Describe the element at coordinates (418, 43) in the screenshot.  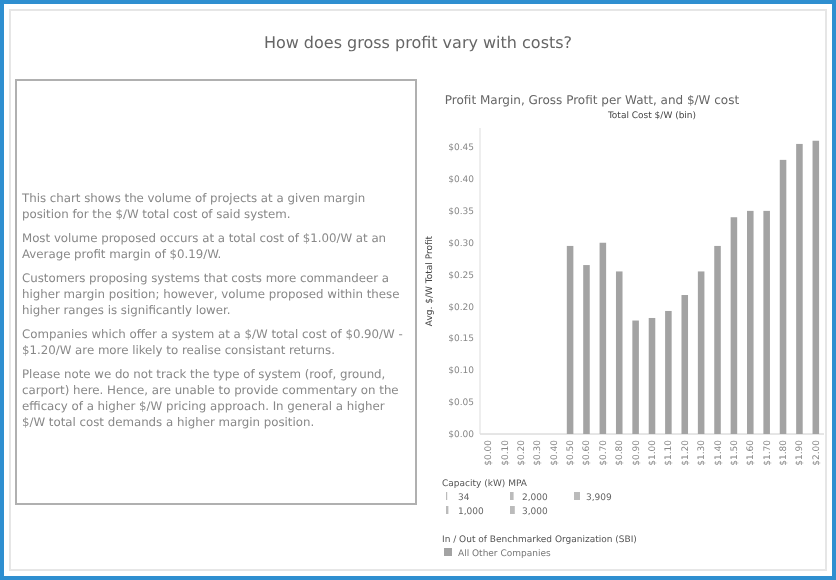
I see `chart-title: How does gross profit vary with costs?` at that location.